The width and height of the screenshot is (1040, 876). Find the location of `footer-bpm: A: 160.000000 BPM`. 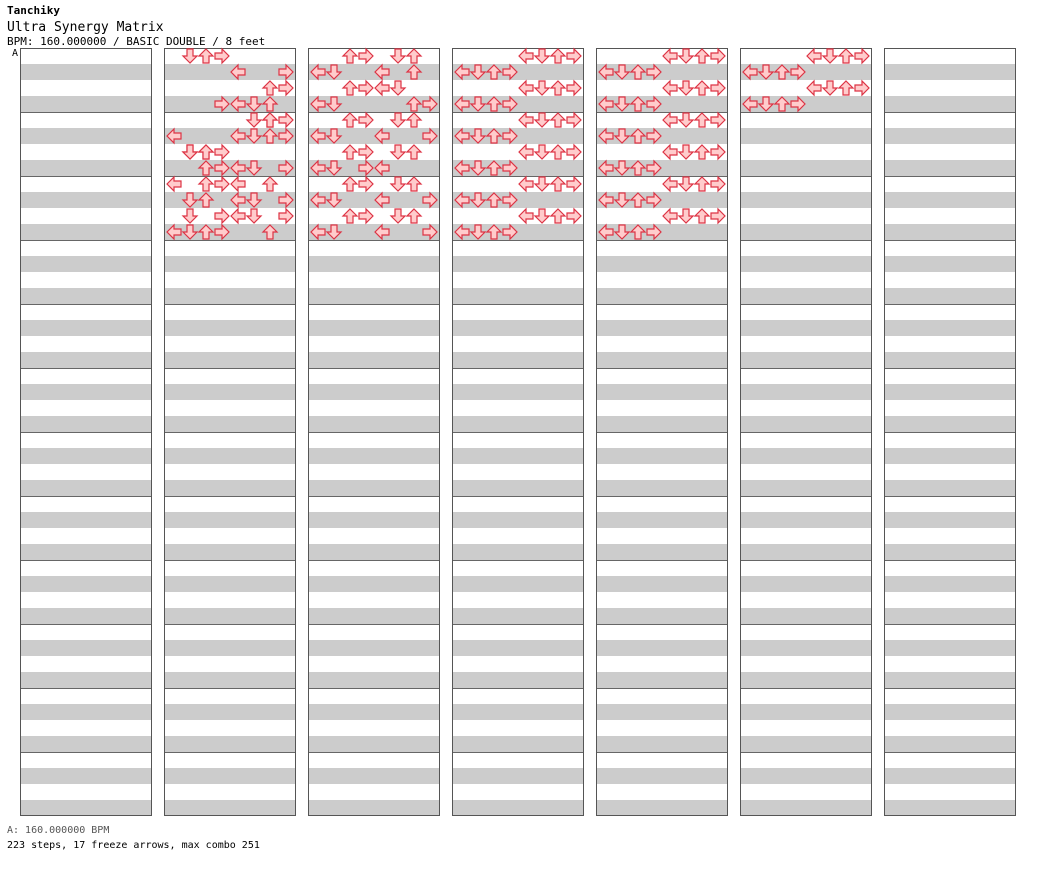

footer-bpm: A: 160.000000 BPM is located at coordinates (58, 830).